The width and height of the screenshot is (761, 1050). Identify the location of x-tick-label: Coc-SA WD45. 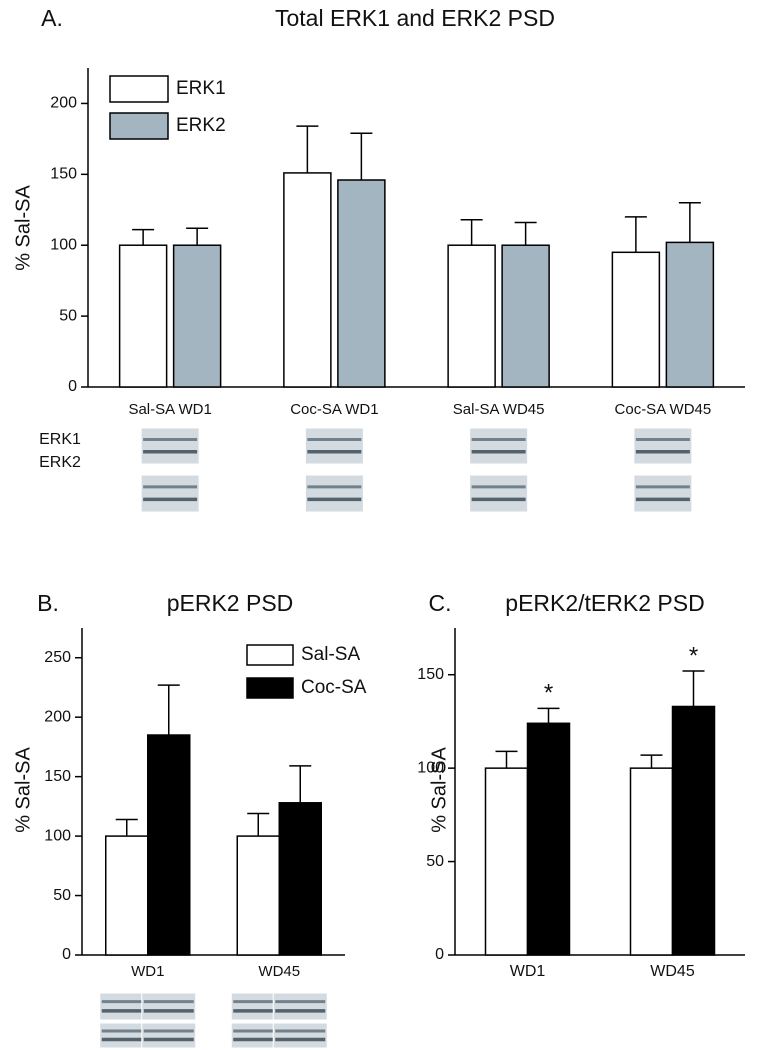
(663, 409).